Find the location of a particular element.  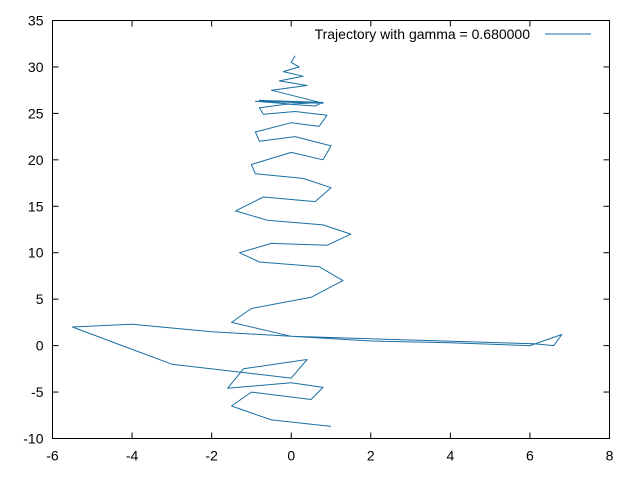

x-tick-label: 4 is located at coordinates (450, 456).